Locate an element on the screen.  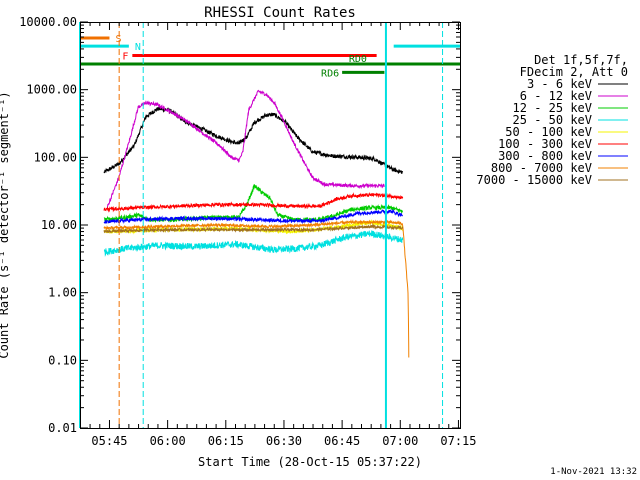
footer-date: 1-Nov-2021 13:32 is located at coordinates (593, 472).